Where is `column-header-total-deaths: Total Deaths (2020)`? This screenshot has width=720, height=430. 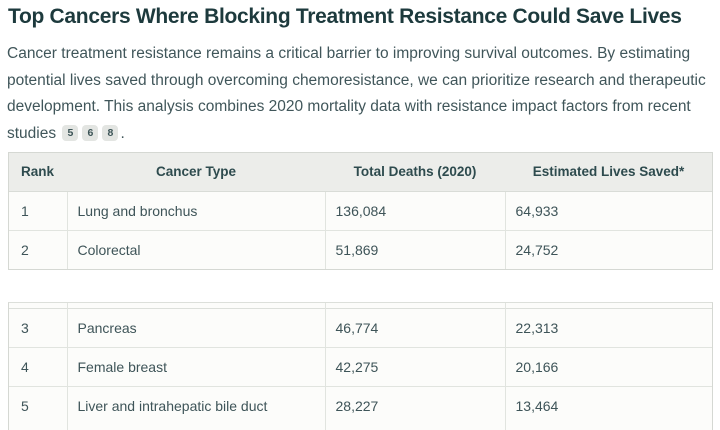 column-header-total-deaths: Total Deaths (2020) is located at coordinates (415, 172).